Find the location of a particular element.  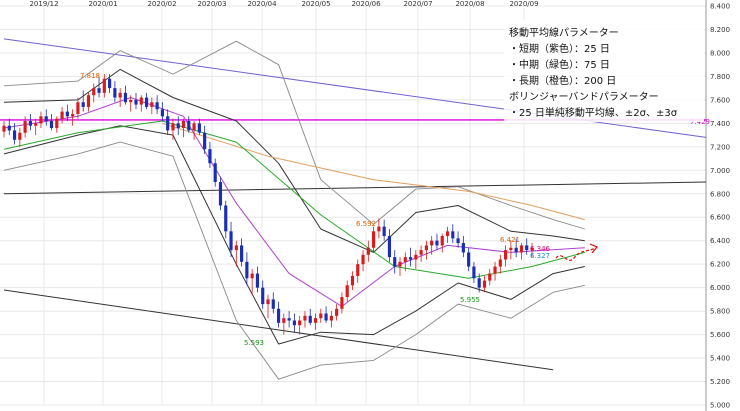

price-label: 6.327 is located at coordinates (540, 256).